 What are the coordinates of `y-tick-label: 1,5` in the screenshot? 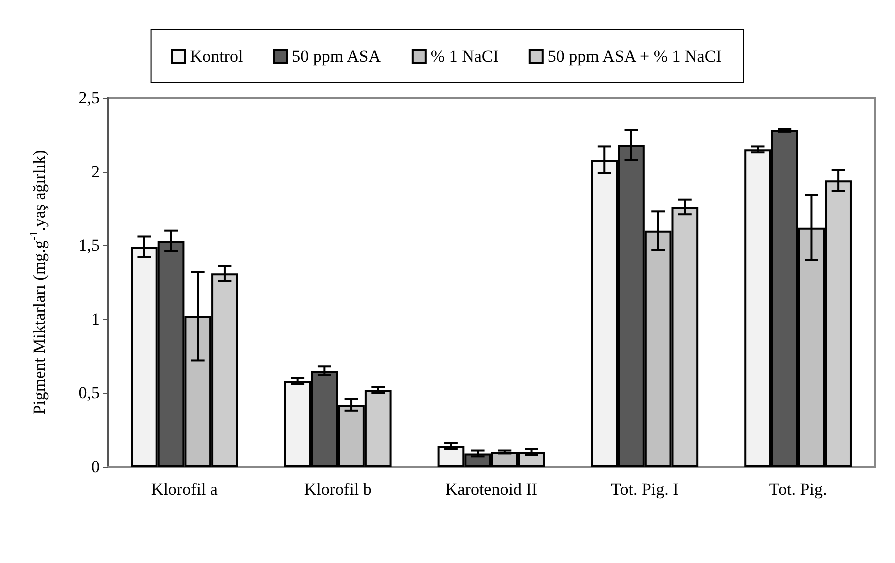 It's located at (89, 246).